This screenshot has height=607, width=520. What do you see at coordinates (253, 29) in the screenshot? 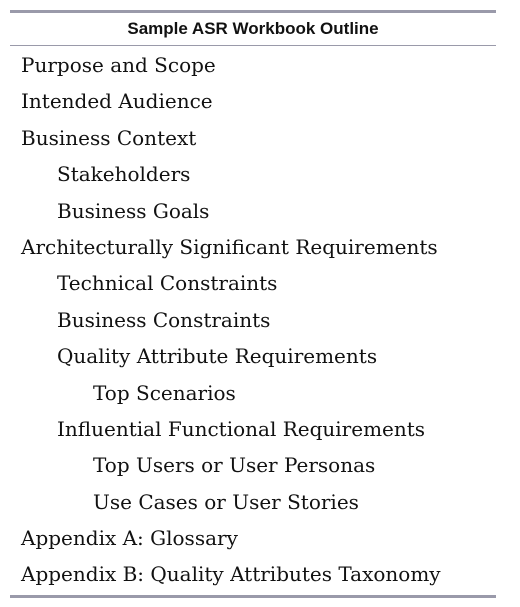
I see `table-title: Sample ASR Workbook Outline` at bounding box center [253, 29].